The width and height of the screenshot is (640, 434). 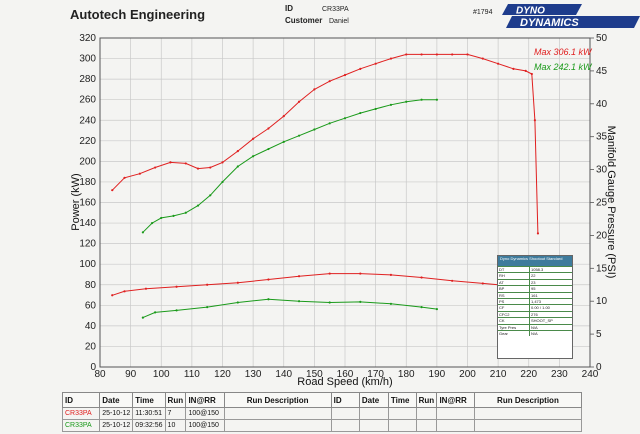 I want to click on shootout-row: Tyre Pres N/A, so click(x=535, y=326).